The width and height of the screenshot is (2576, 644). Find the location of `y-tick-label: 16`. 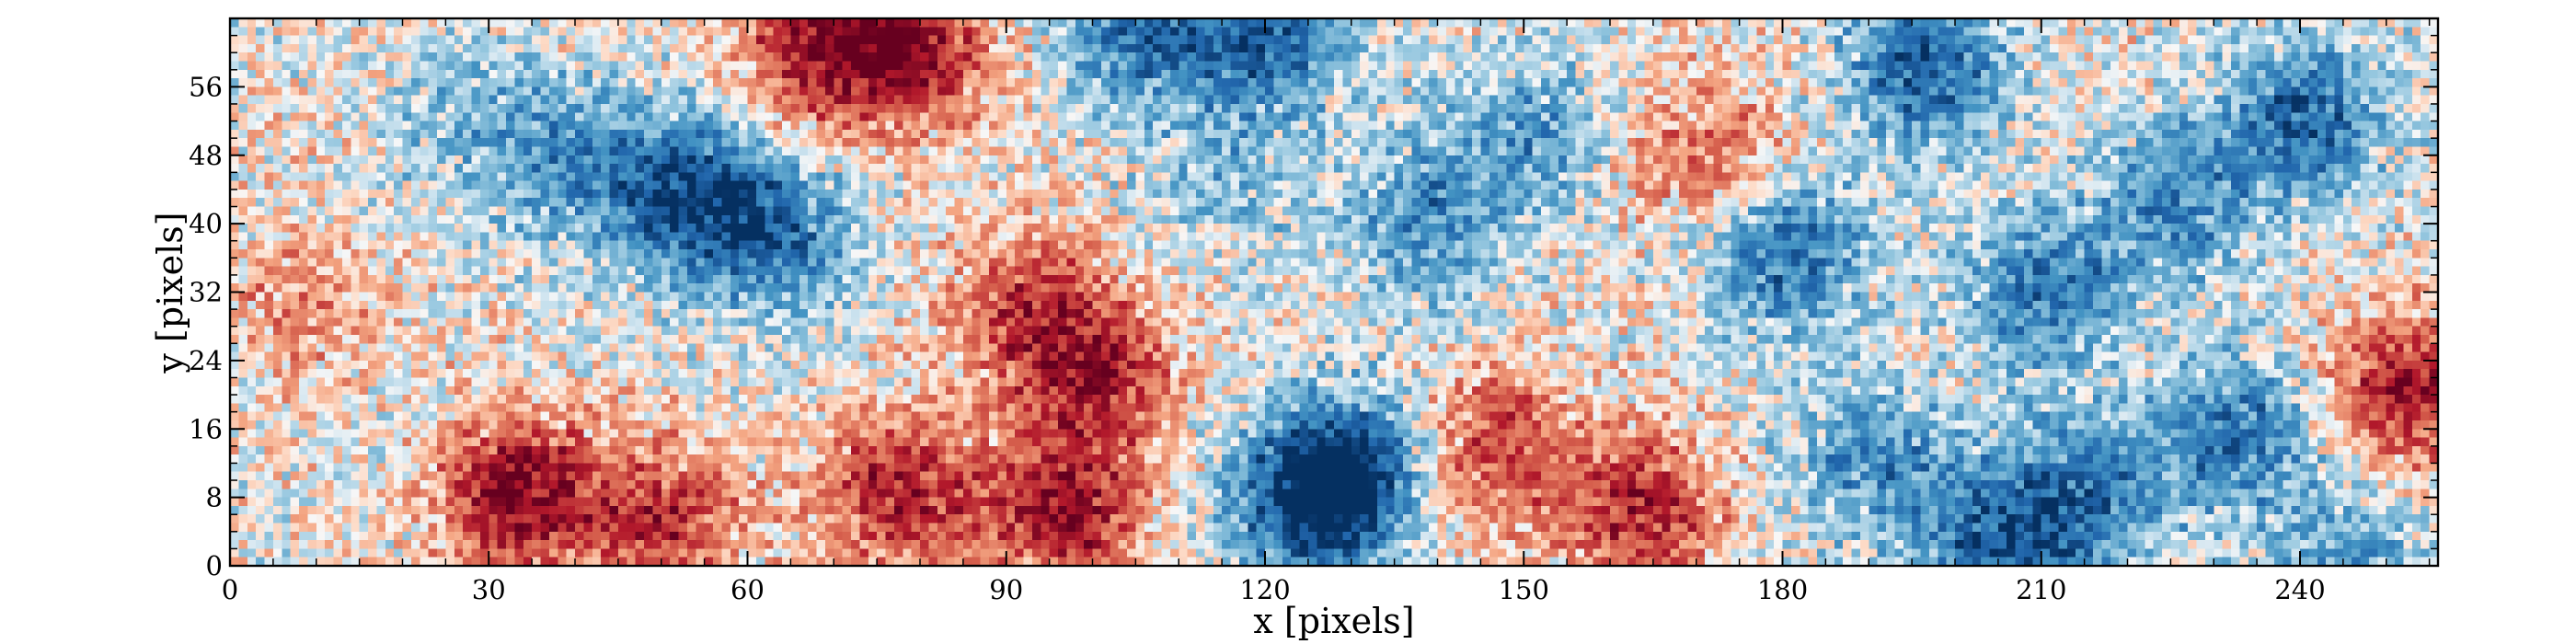

y-tick-label: 16 is located at coordinates (206, 428).